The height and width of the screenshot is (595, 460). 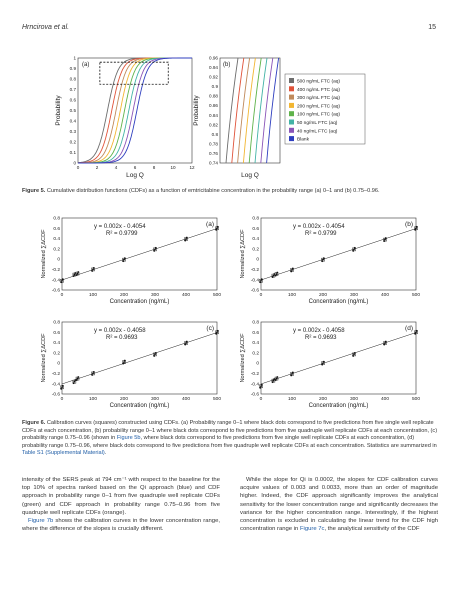 I want to click on x-tick-label: 10, so click(x=173, y=167).